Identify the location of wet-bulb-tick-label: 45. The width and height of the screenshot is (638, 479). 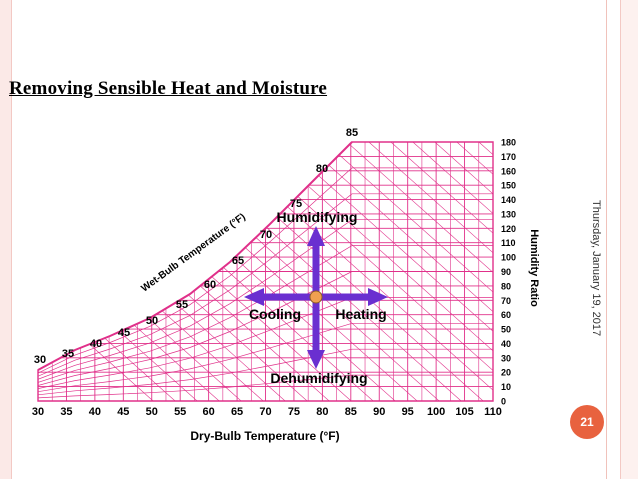
(124, 333).